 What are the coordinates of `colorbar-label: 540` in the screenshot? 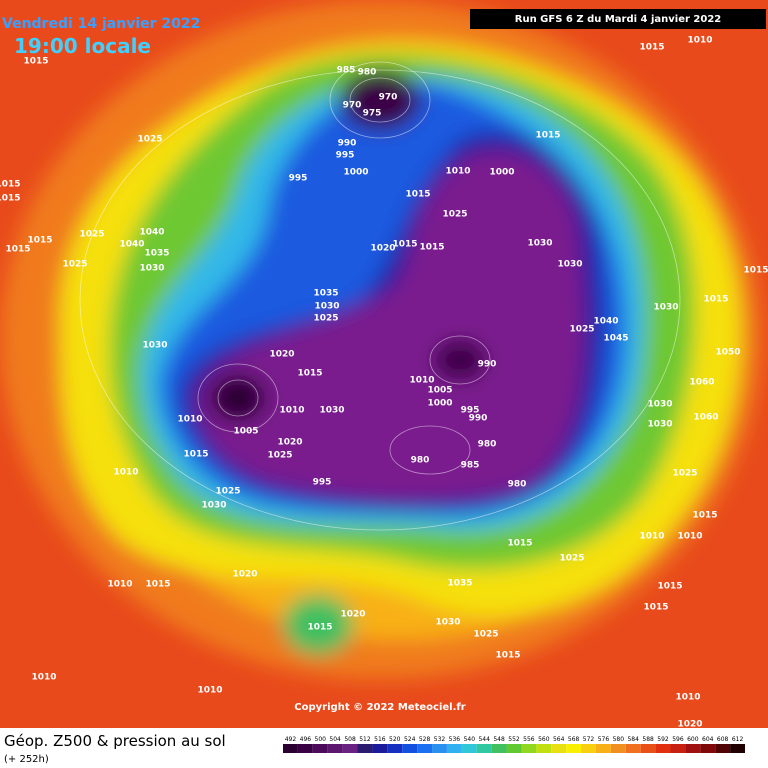 It's located at (470, 739).